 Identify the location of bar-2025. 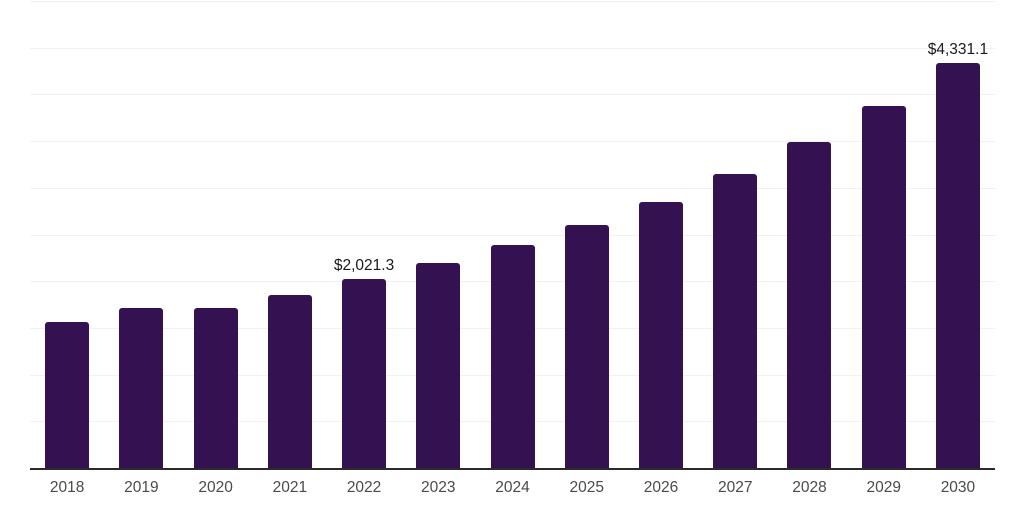
(586, 346).